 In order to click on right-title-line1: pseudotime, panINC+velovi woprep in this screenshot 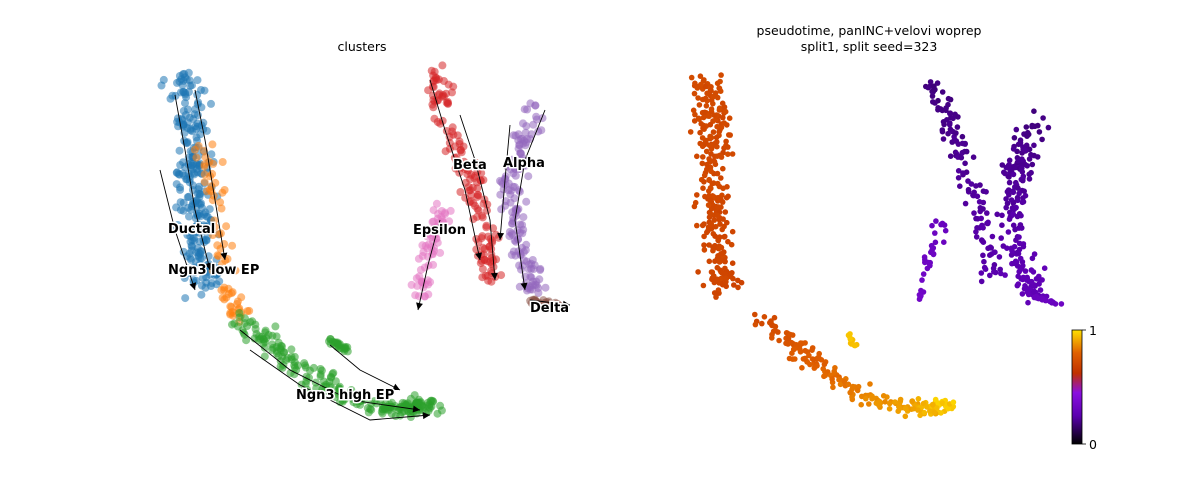, I will do `click(869, 30)`.